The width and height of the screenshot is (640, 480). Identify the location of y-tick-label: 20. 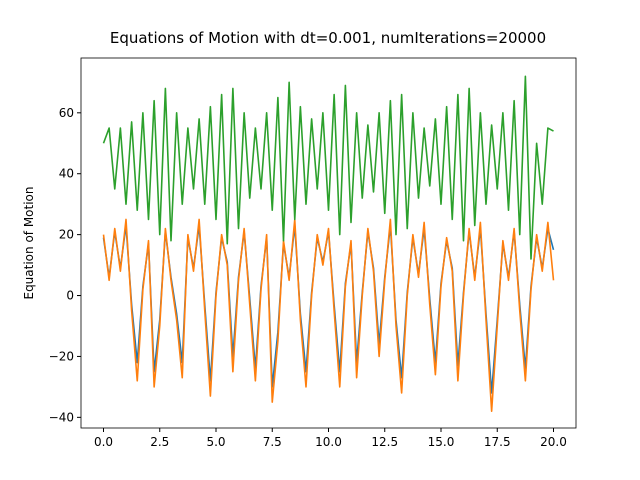
(66, 235).